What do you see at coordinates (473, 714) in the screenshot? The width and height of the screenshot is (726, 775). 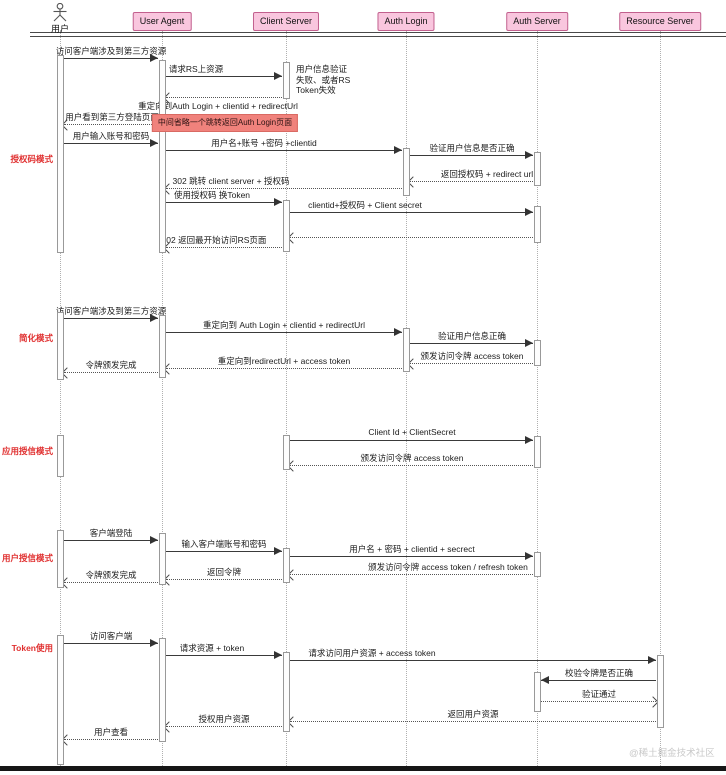 I see `message-resource-server-to-client-server-label: 返回用户资源` at bounding box center [473, 714].